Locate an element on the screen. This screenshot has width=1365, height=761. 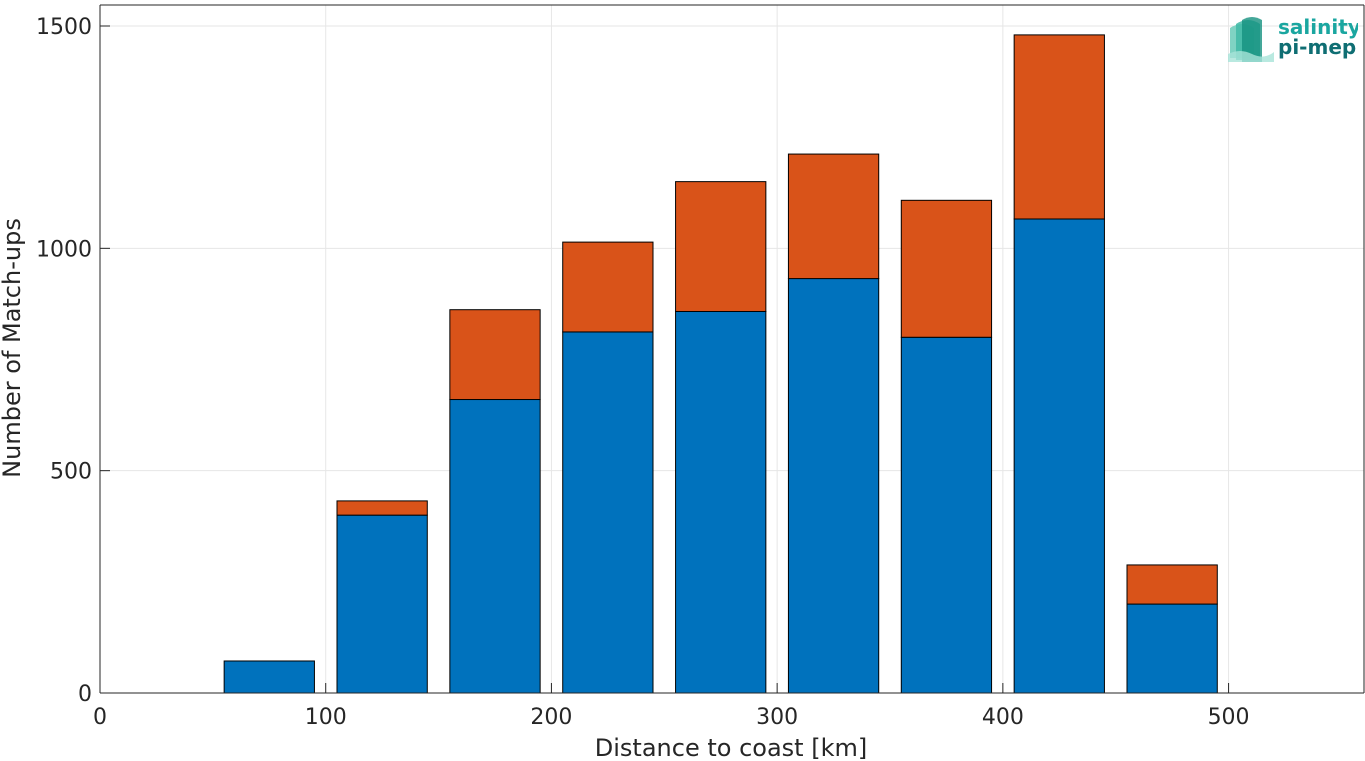
salinity-pi-mep-logo: salinity pi-mep is located at coordinates (1294, 39).